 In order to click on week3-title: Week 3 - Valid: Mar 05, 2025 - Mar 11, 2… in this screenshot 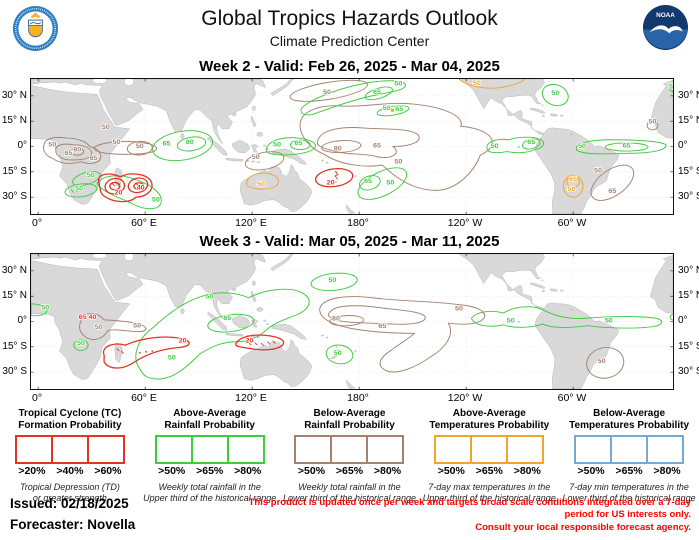, I will do `click(349, 241)`.